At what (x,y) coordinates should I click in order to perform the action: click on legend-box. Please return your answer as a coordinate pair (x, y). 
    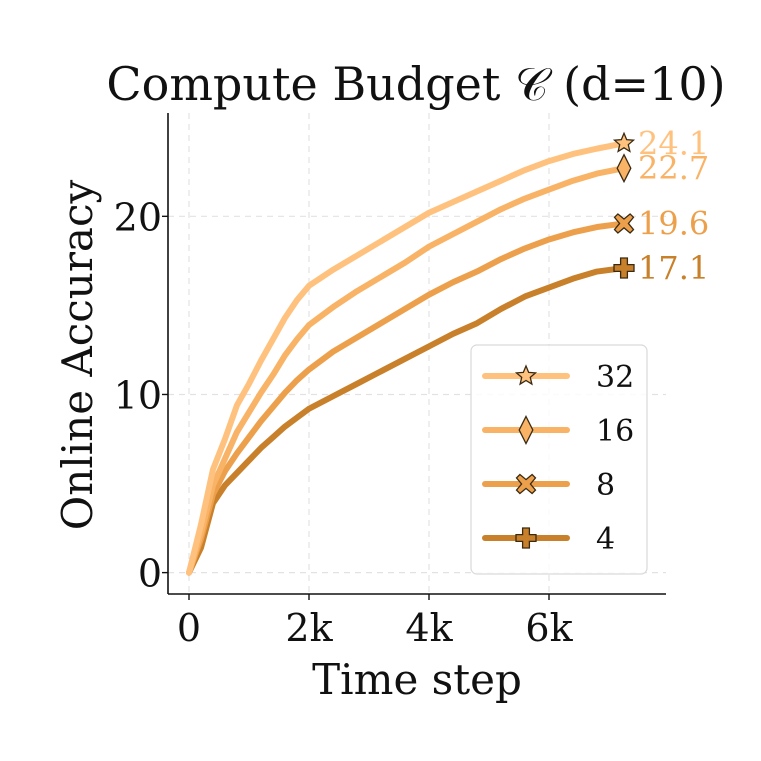
    Looking at the image, I should click on (559, 459).